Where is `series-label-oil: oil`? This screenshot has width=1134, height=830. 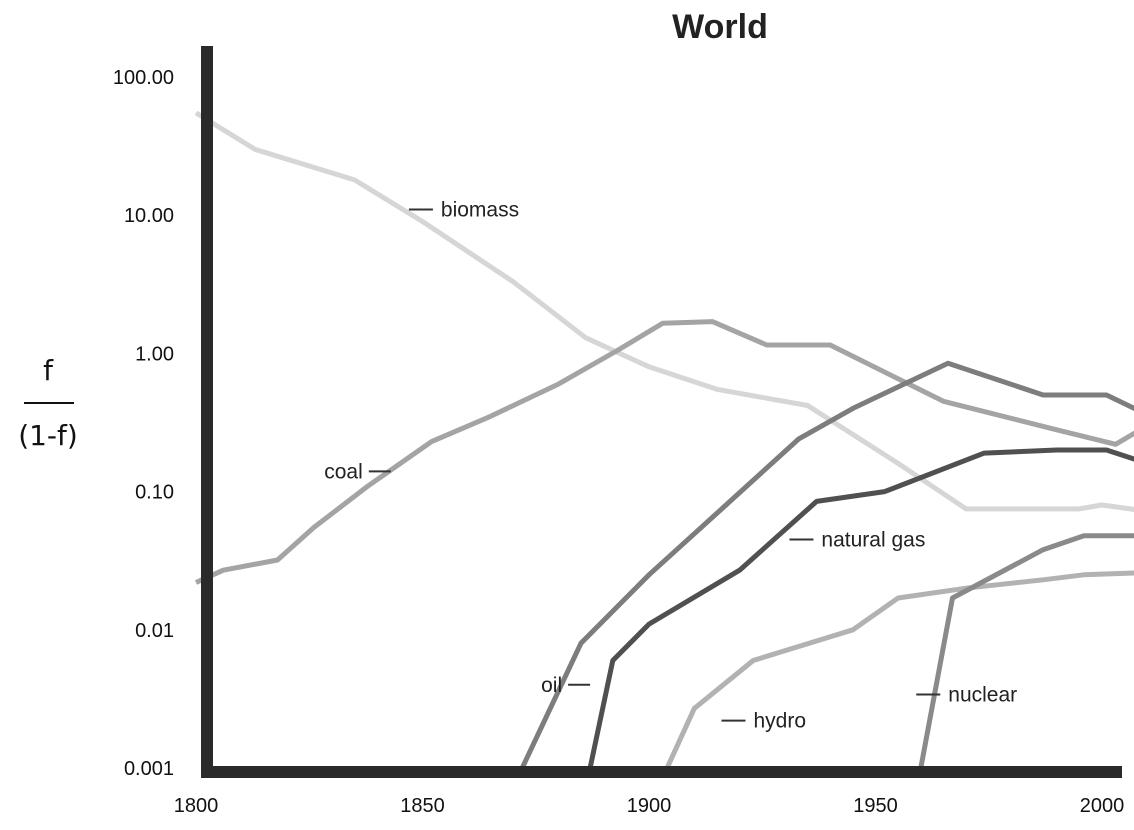
series-label-oil: oil is located at coordinates (566, 685).